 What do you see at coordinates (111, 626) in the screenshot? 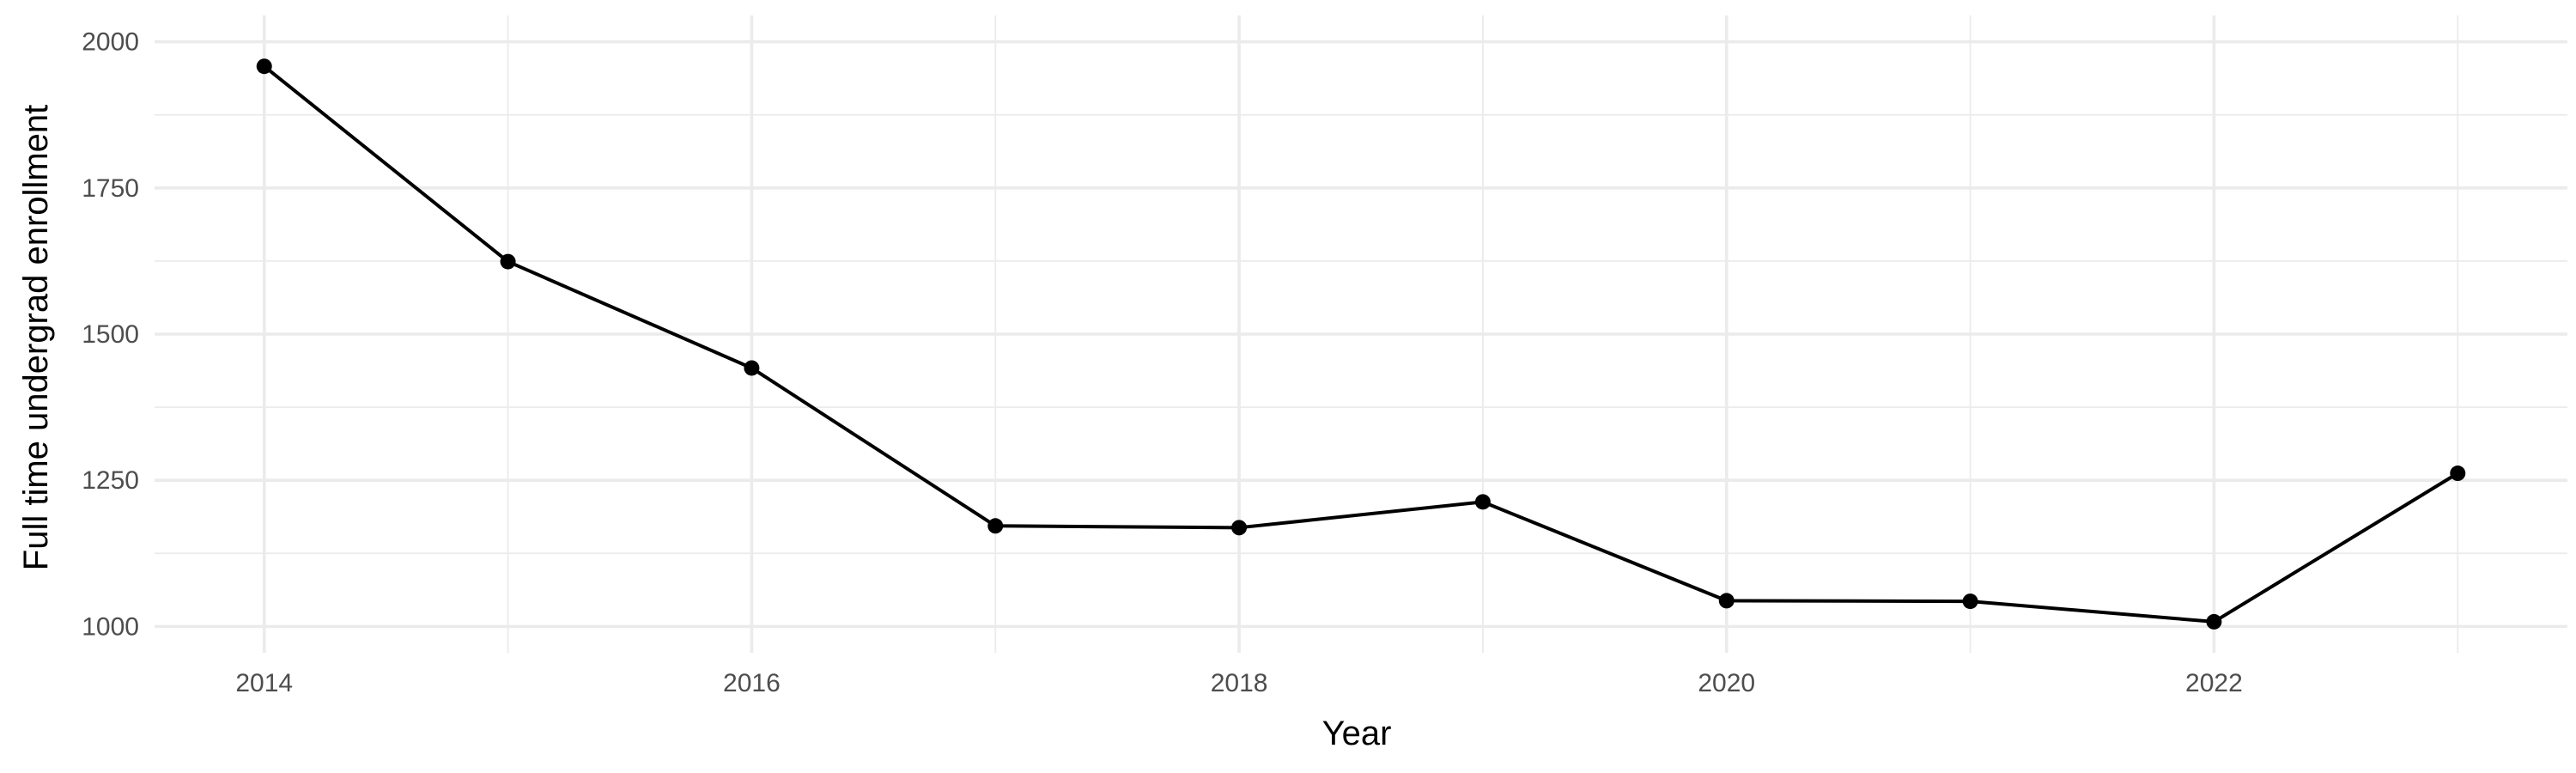
I see `y-tick-label: 1000` at bounding box center [111, 626].